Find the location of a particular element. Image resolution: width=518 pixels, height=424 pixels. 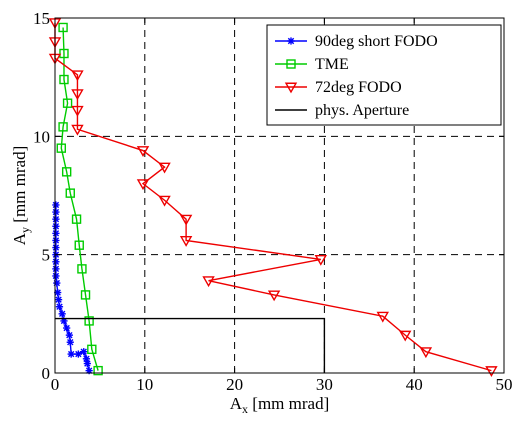

y-axis-label-main: A is located at coordinates (19, 238).